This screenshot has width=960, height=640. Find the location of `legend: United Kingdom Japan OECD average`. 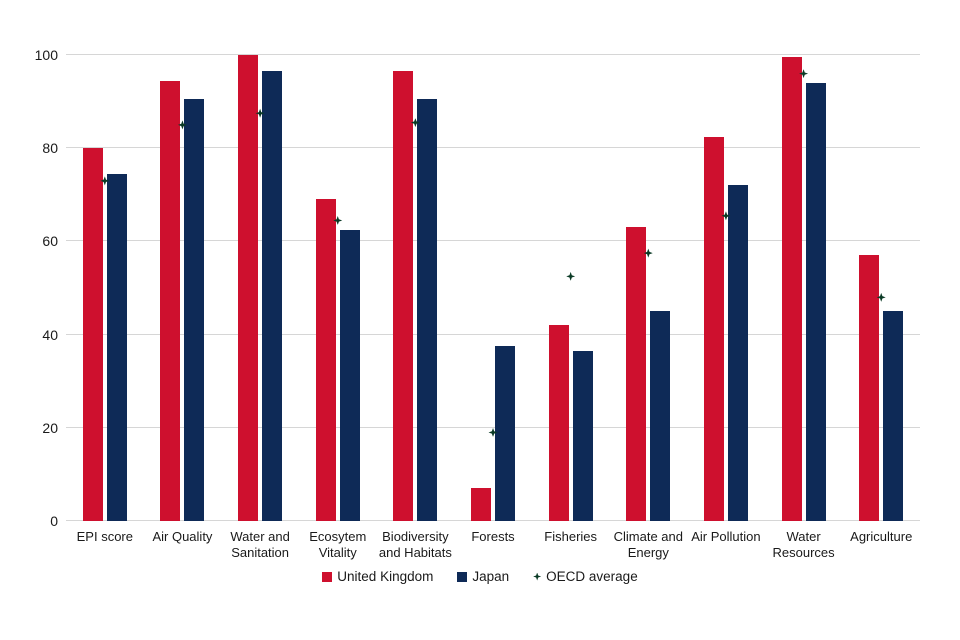

legend: United Kingdom Japan OECD average is located at coordinates (480, 576).